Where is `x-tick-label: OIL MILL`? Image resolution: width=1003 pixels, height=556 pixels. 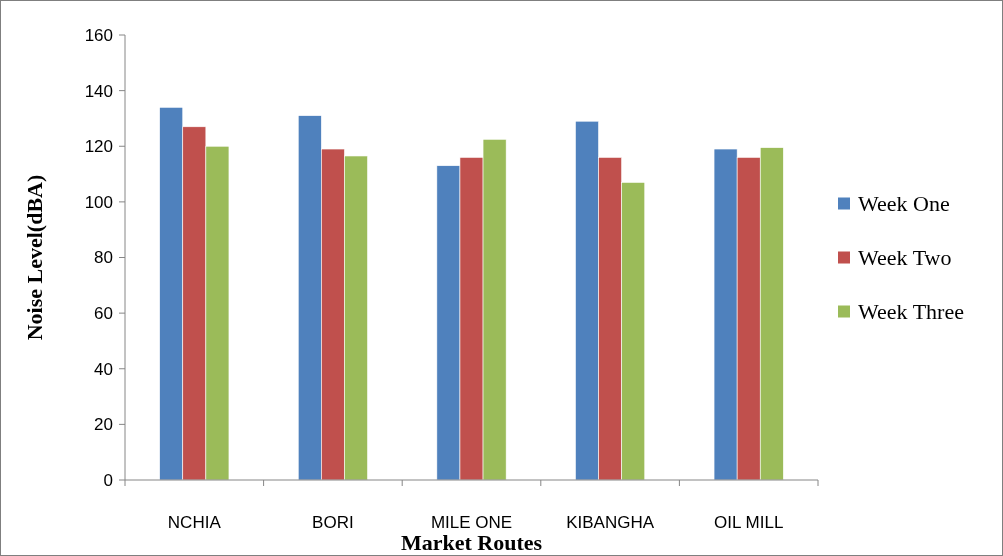
x-tick-label: OIL MILL is located at coordinates (749, 522).